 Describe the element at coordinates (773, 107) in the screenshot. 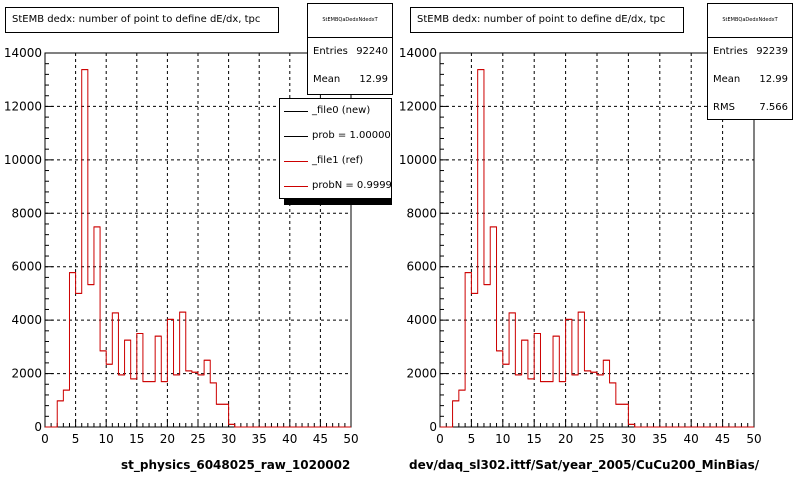

I see `stats-rms-value: 7.566` at that location.